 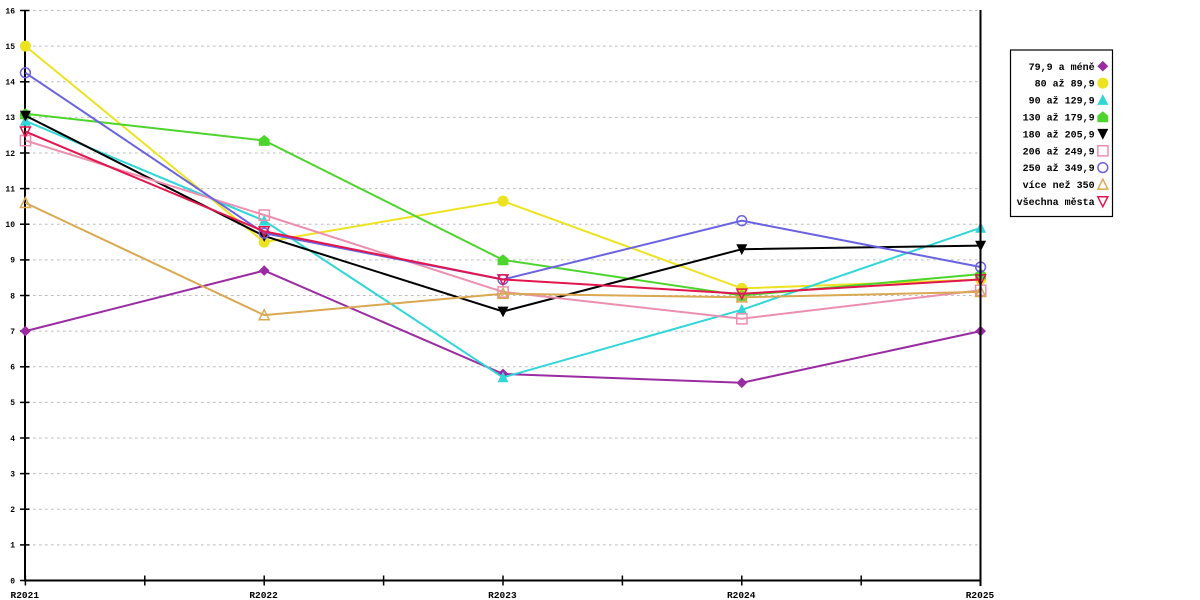 I want to click on svg-text: 3, so click(x=12, y=474).